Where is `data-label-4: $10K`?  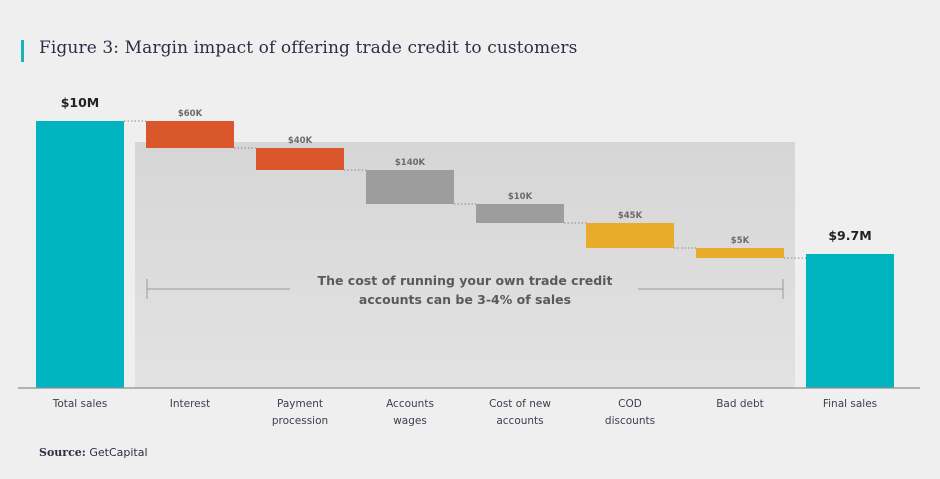 data-label-4: $10K is located at coordinates (520, 197).